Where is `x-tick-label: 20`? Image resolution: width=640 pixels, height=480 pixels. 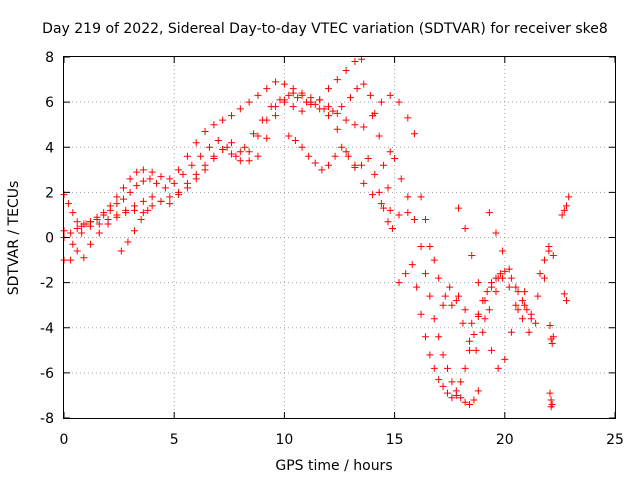 x-tick-label: 20 is located at coordinates (505, 440).